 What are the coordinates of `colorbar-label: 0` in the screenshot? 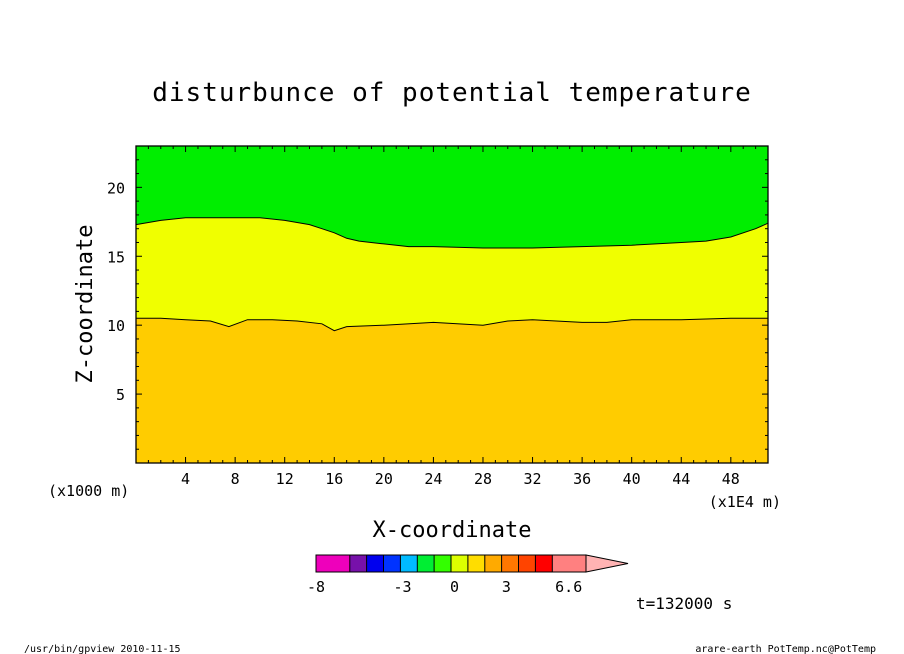 It's located at (454, 587).